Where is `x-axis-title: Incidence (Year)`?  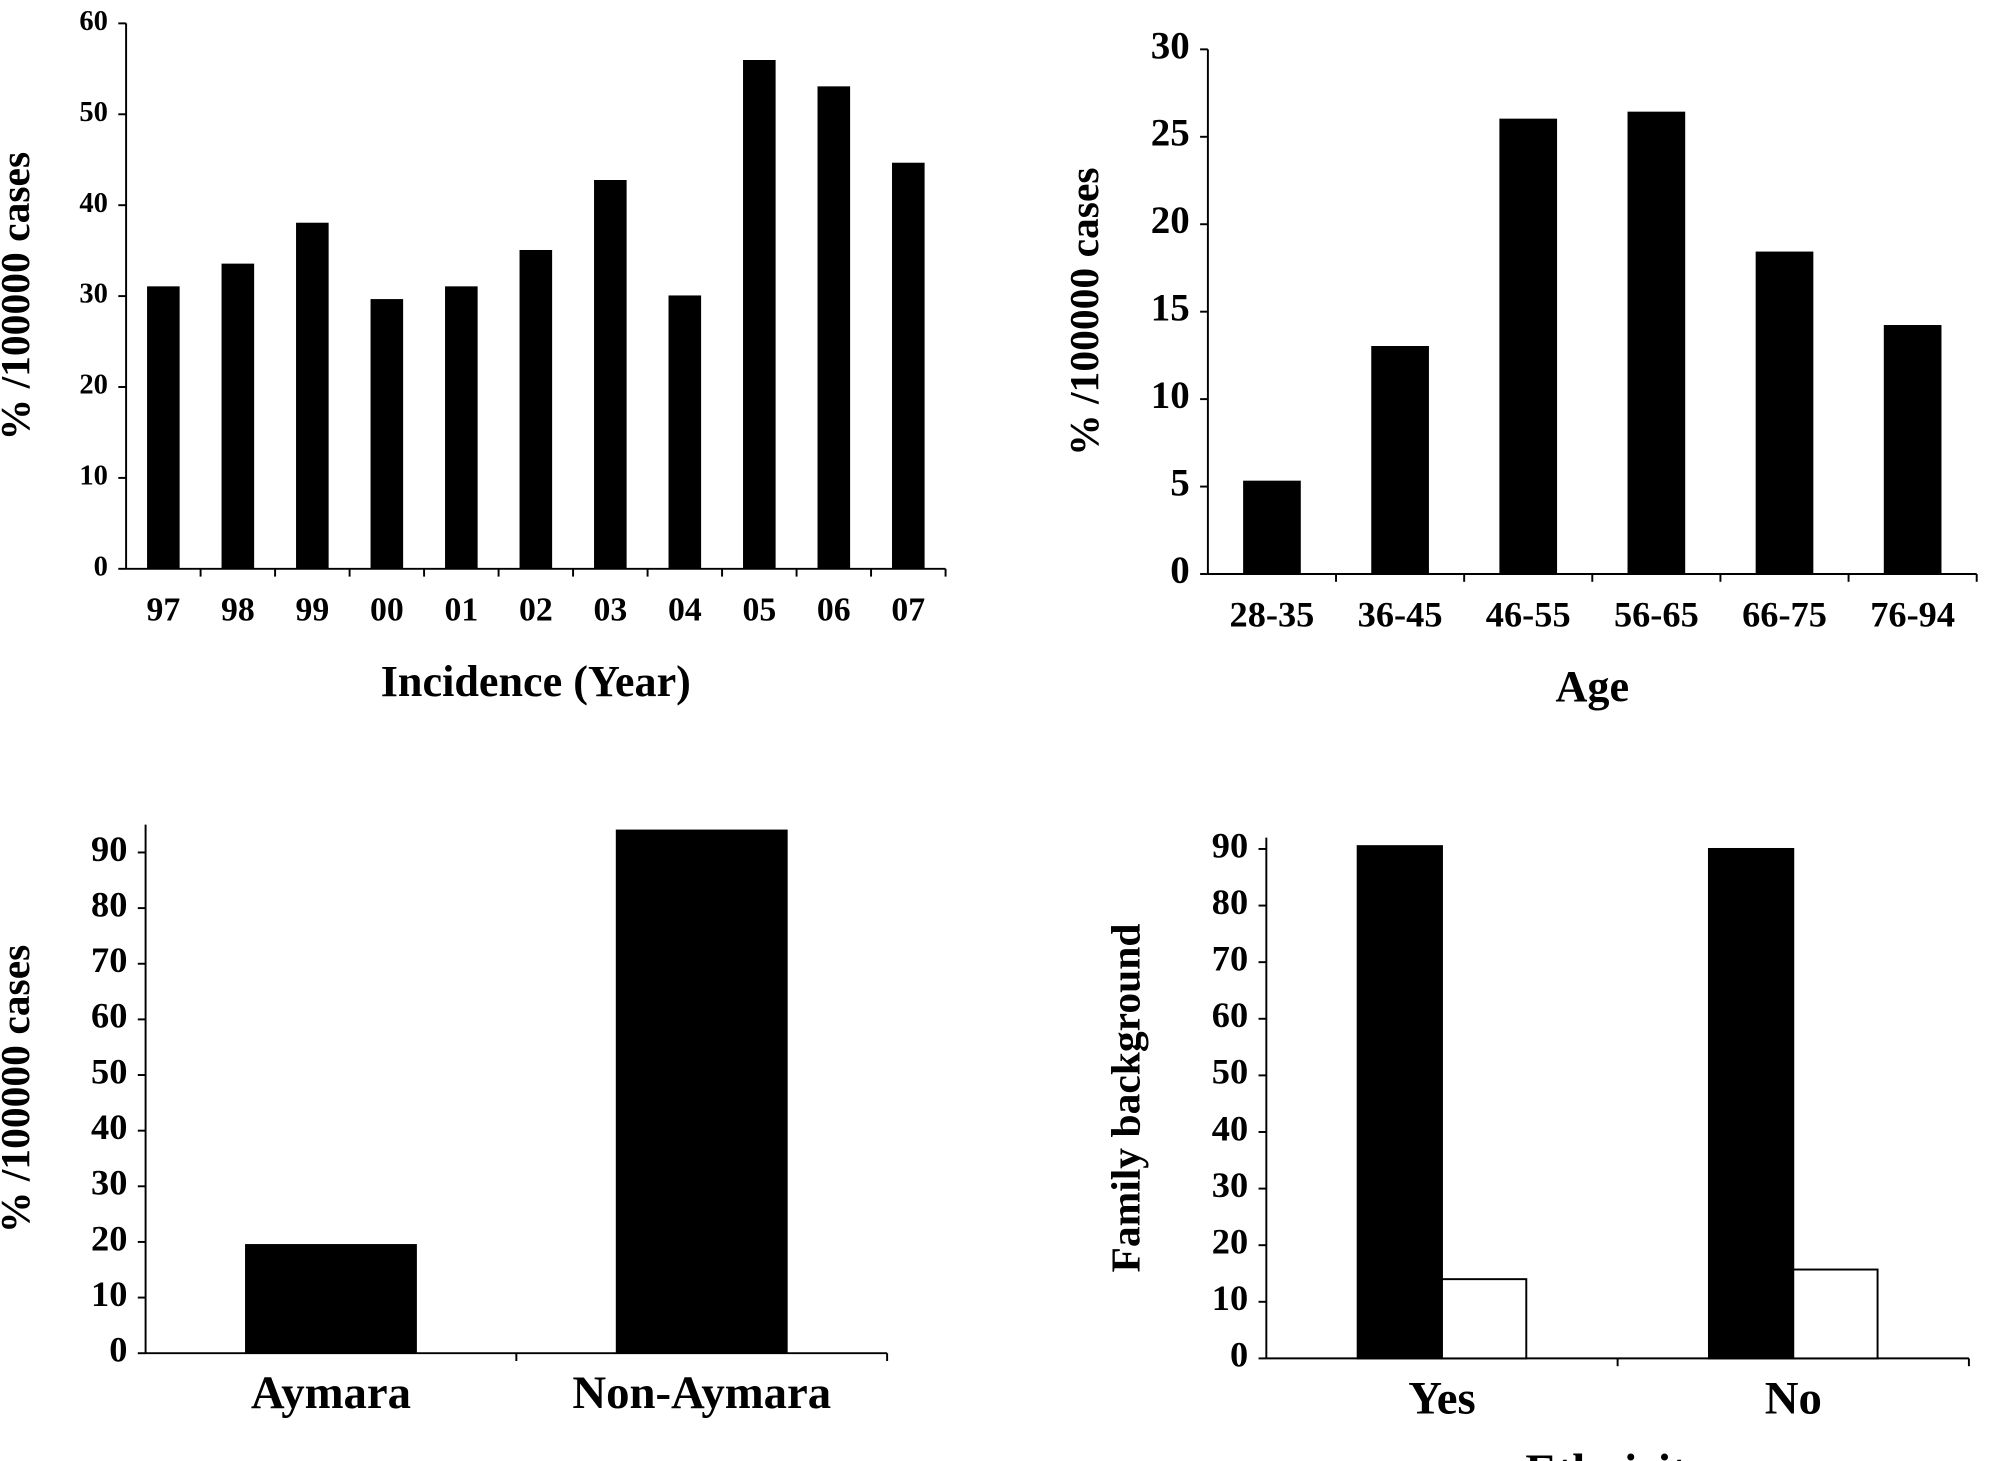
x-axis-title: Incidence (Year) is located at coordinates (536, 681).